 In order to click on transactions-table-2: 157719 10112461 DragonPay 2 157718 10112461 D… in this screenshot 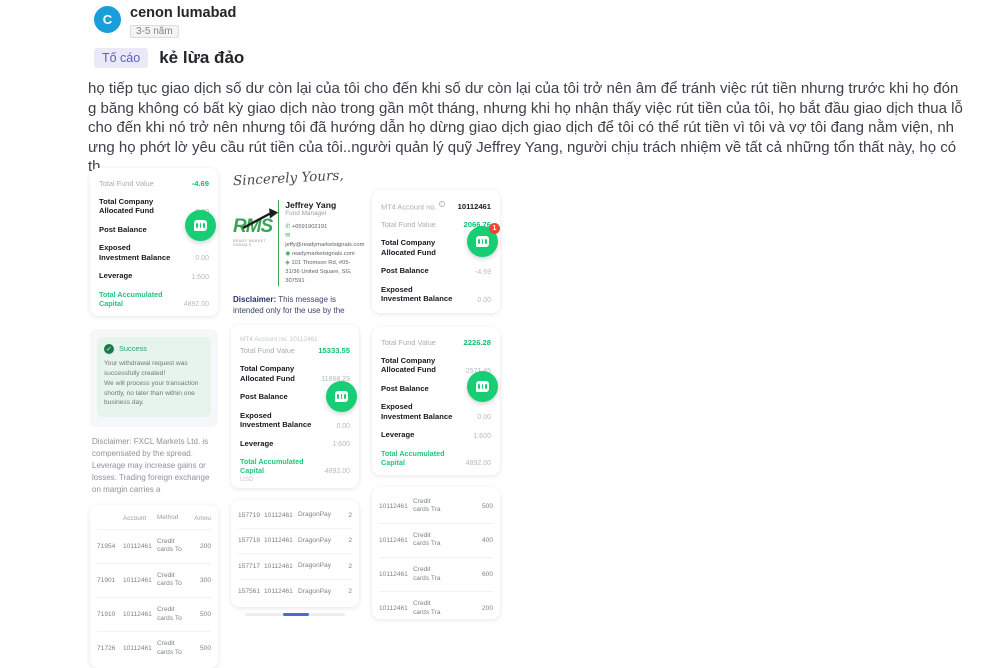, I will do `click(295, 553)`.